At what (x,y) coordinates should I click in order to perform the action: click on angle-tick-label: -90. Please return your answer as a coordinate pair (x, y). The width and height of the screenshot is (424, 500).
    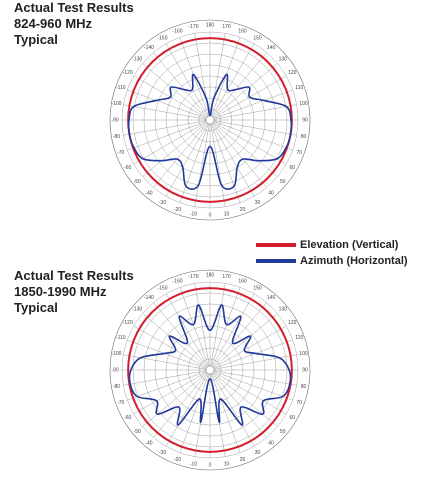
    Looking at the image, I should click on (114, 121).